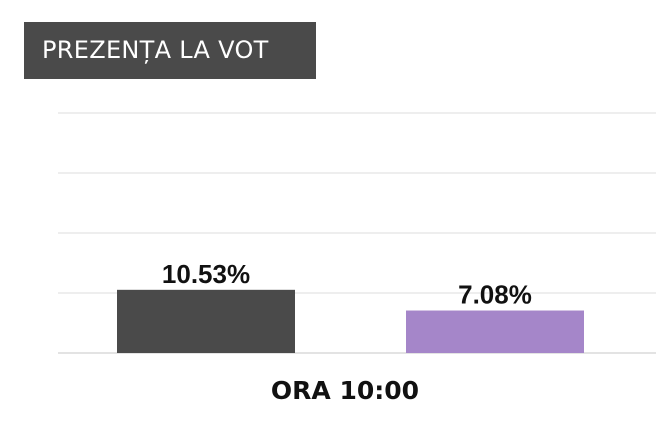 This screenshot has width=656, height=422. I want to click on bars, so click(350, 321).